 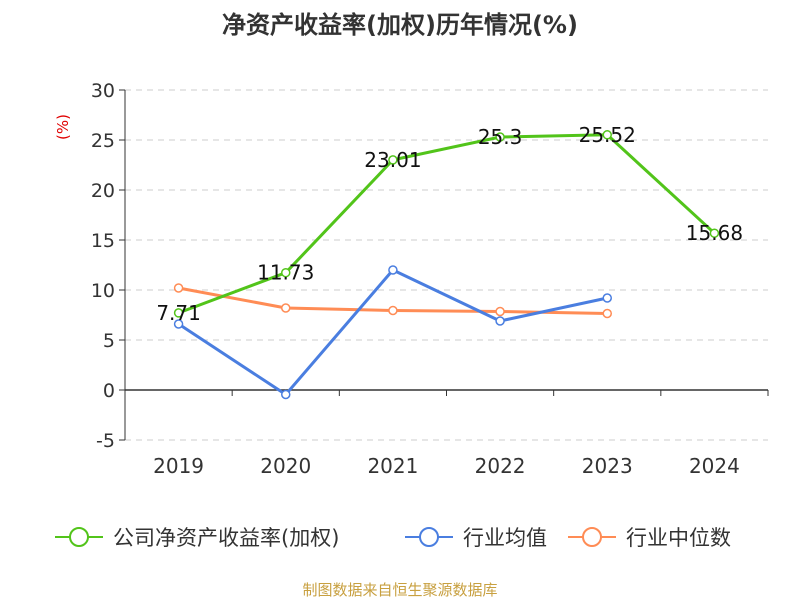 I want to click on data-label: 7.71, so click(x=178, y=313).